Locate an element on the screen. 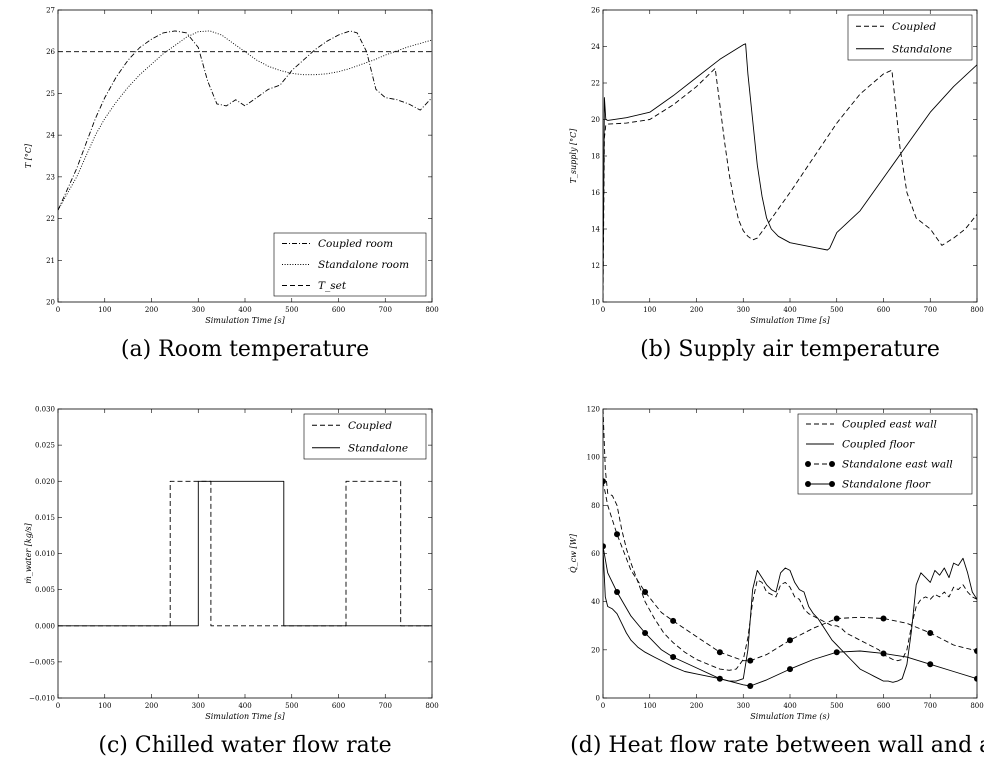 Image resolution: width=984 pixels, height=768 pixels. x-tick-label: 100 is located at coordinates (649, 310).